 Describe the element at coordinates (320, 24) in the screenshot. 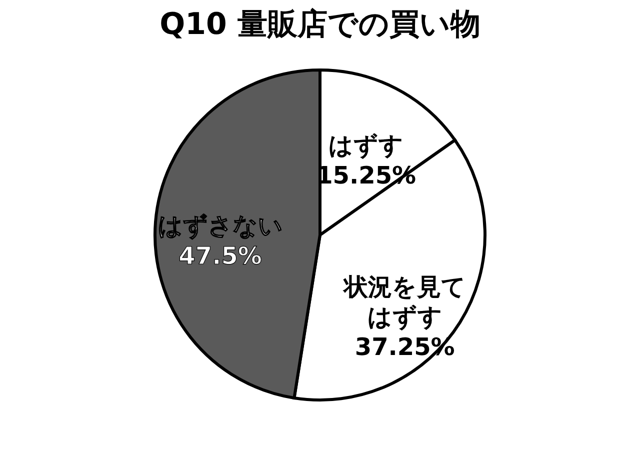

I see `chart-title: Q10 量販店での買い物` at that location.